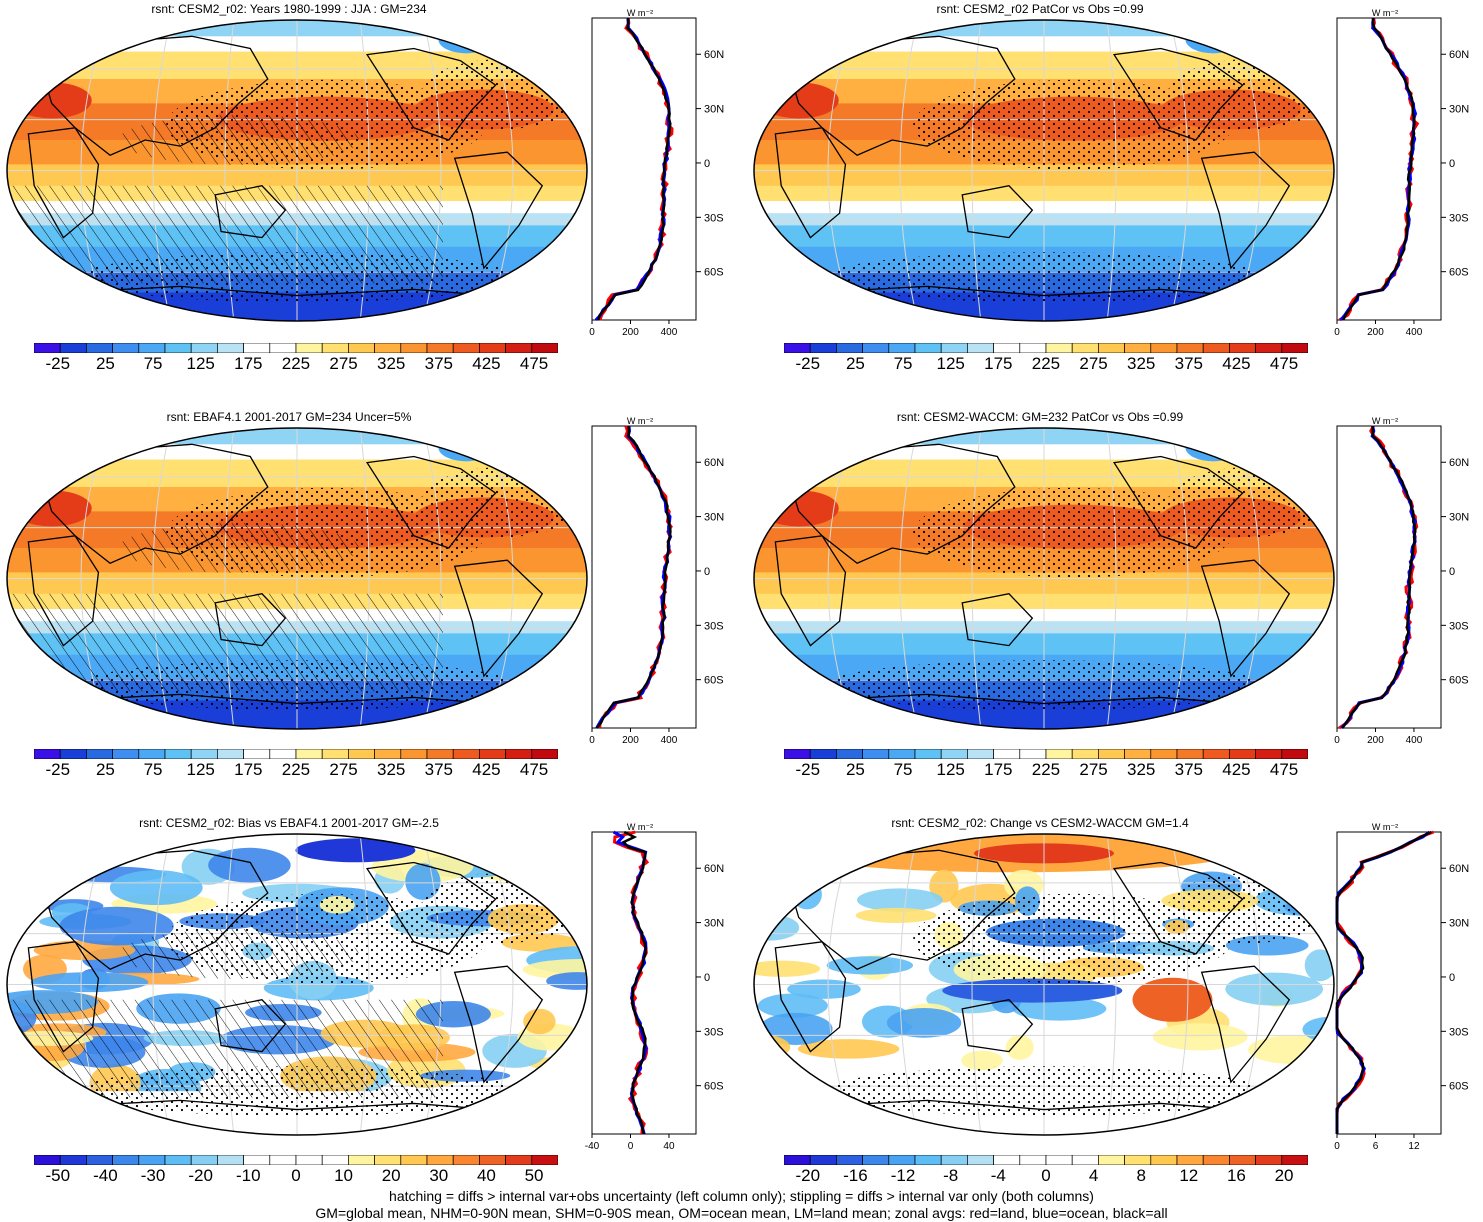 The height and width of the screenshot is (1222, 1483). What do you see at coordinates (438, 363) in the screenshot?
I see `colorbar-label: 375` at bounding box center [438, 363].